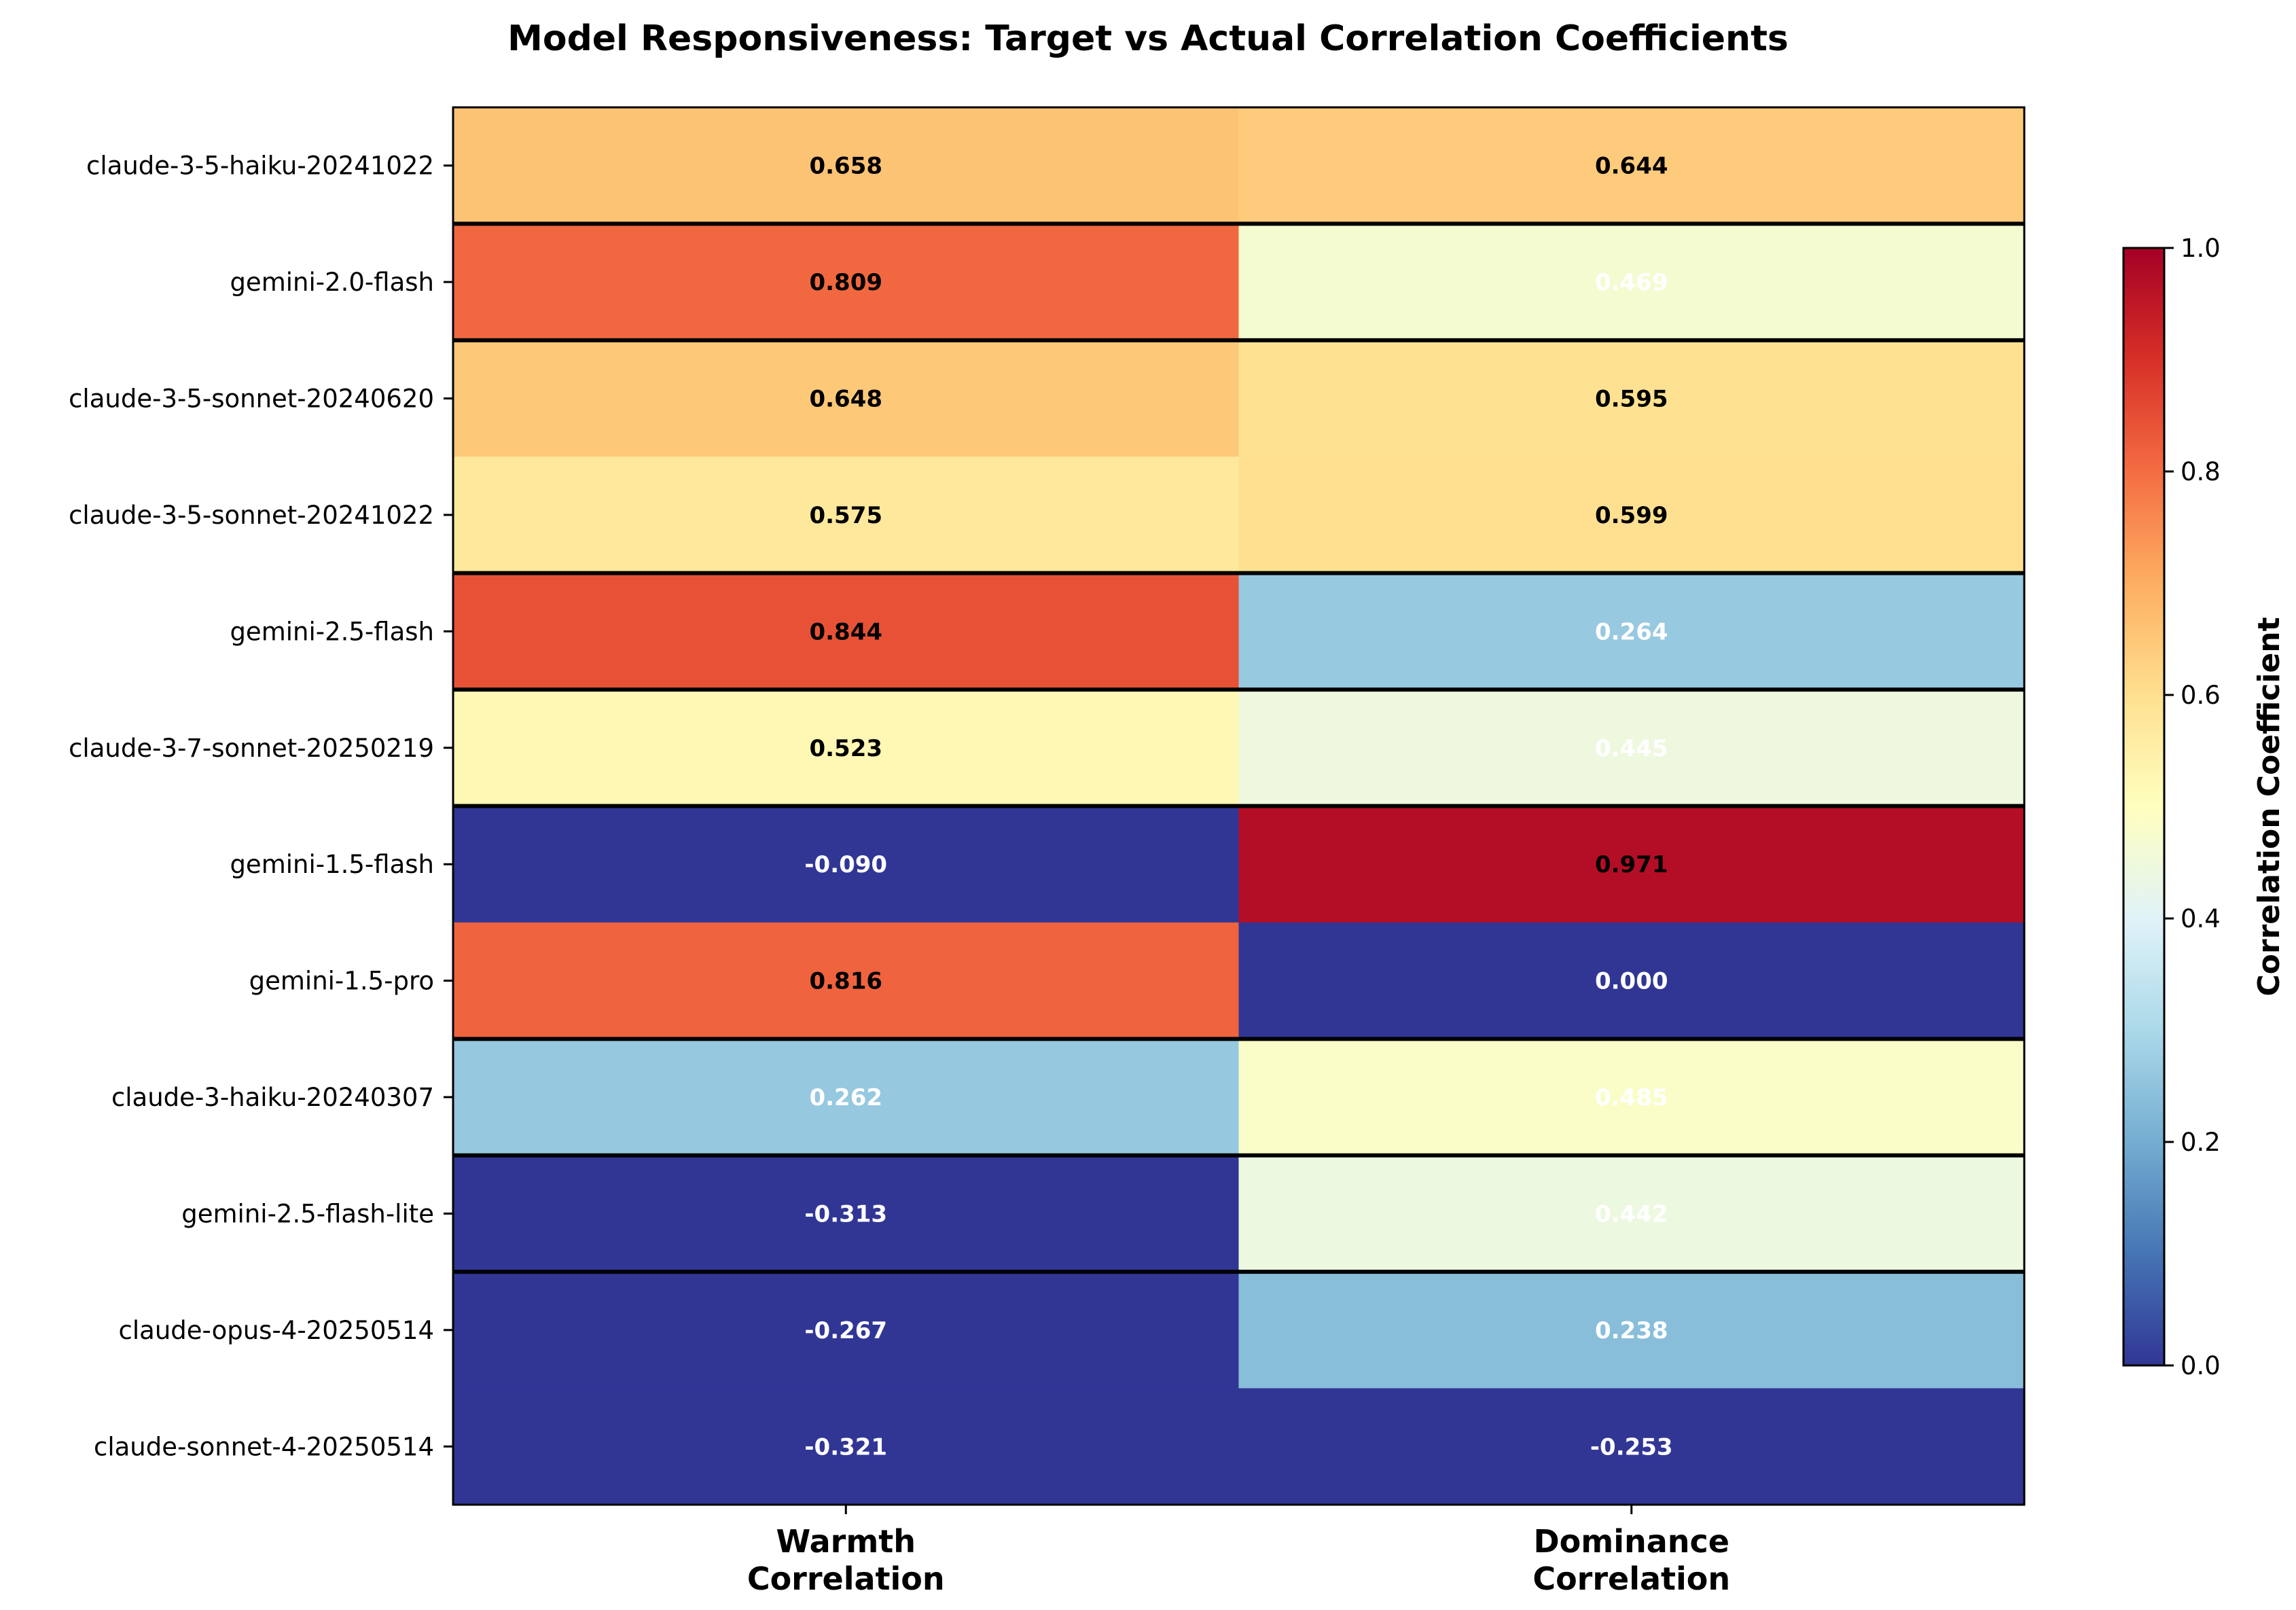  I want to click on row-label: gemini-1.5-flash, so click(332, 865).